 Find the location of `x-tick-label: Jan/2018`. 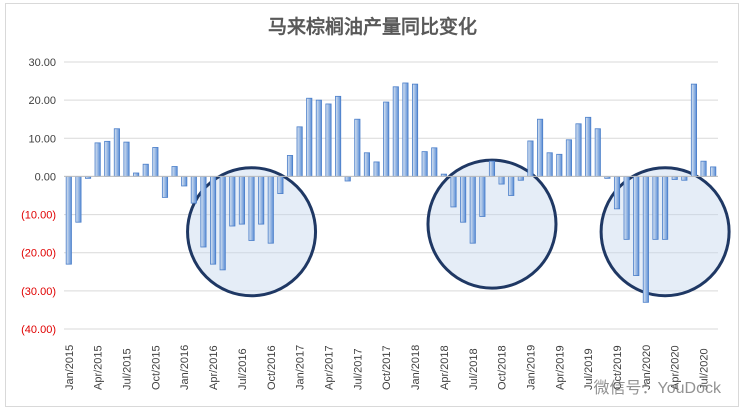

x-tick-label: Jan/2018 is located at coordinates (416, 367).